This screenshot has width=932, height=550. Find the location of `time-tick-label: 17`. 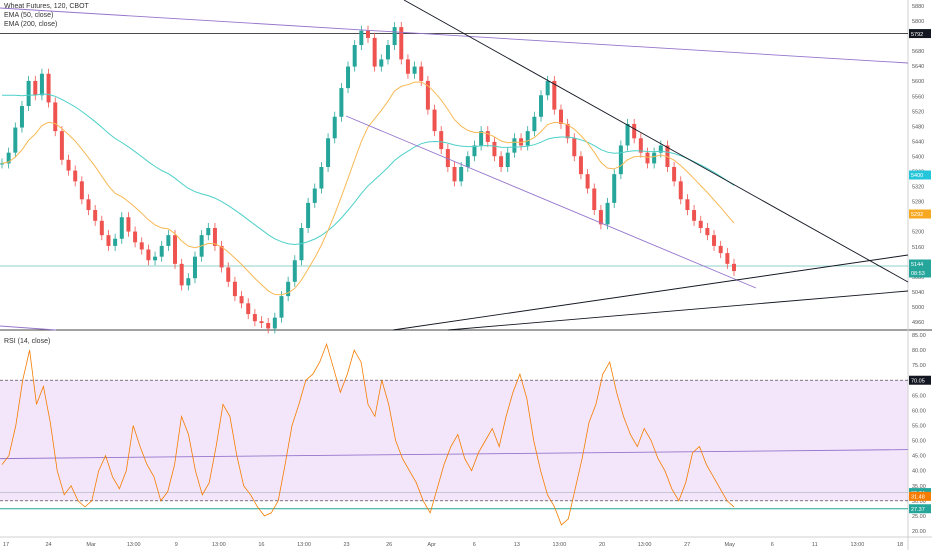

time-tick-label: 17 is located at coordinates (6, 545).